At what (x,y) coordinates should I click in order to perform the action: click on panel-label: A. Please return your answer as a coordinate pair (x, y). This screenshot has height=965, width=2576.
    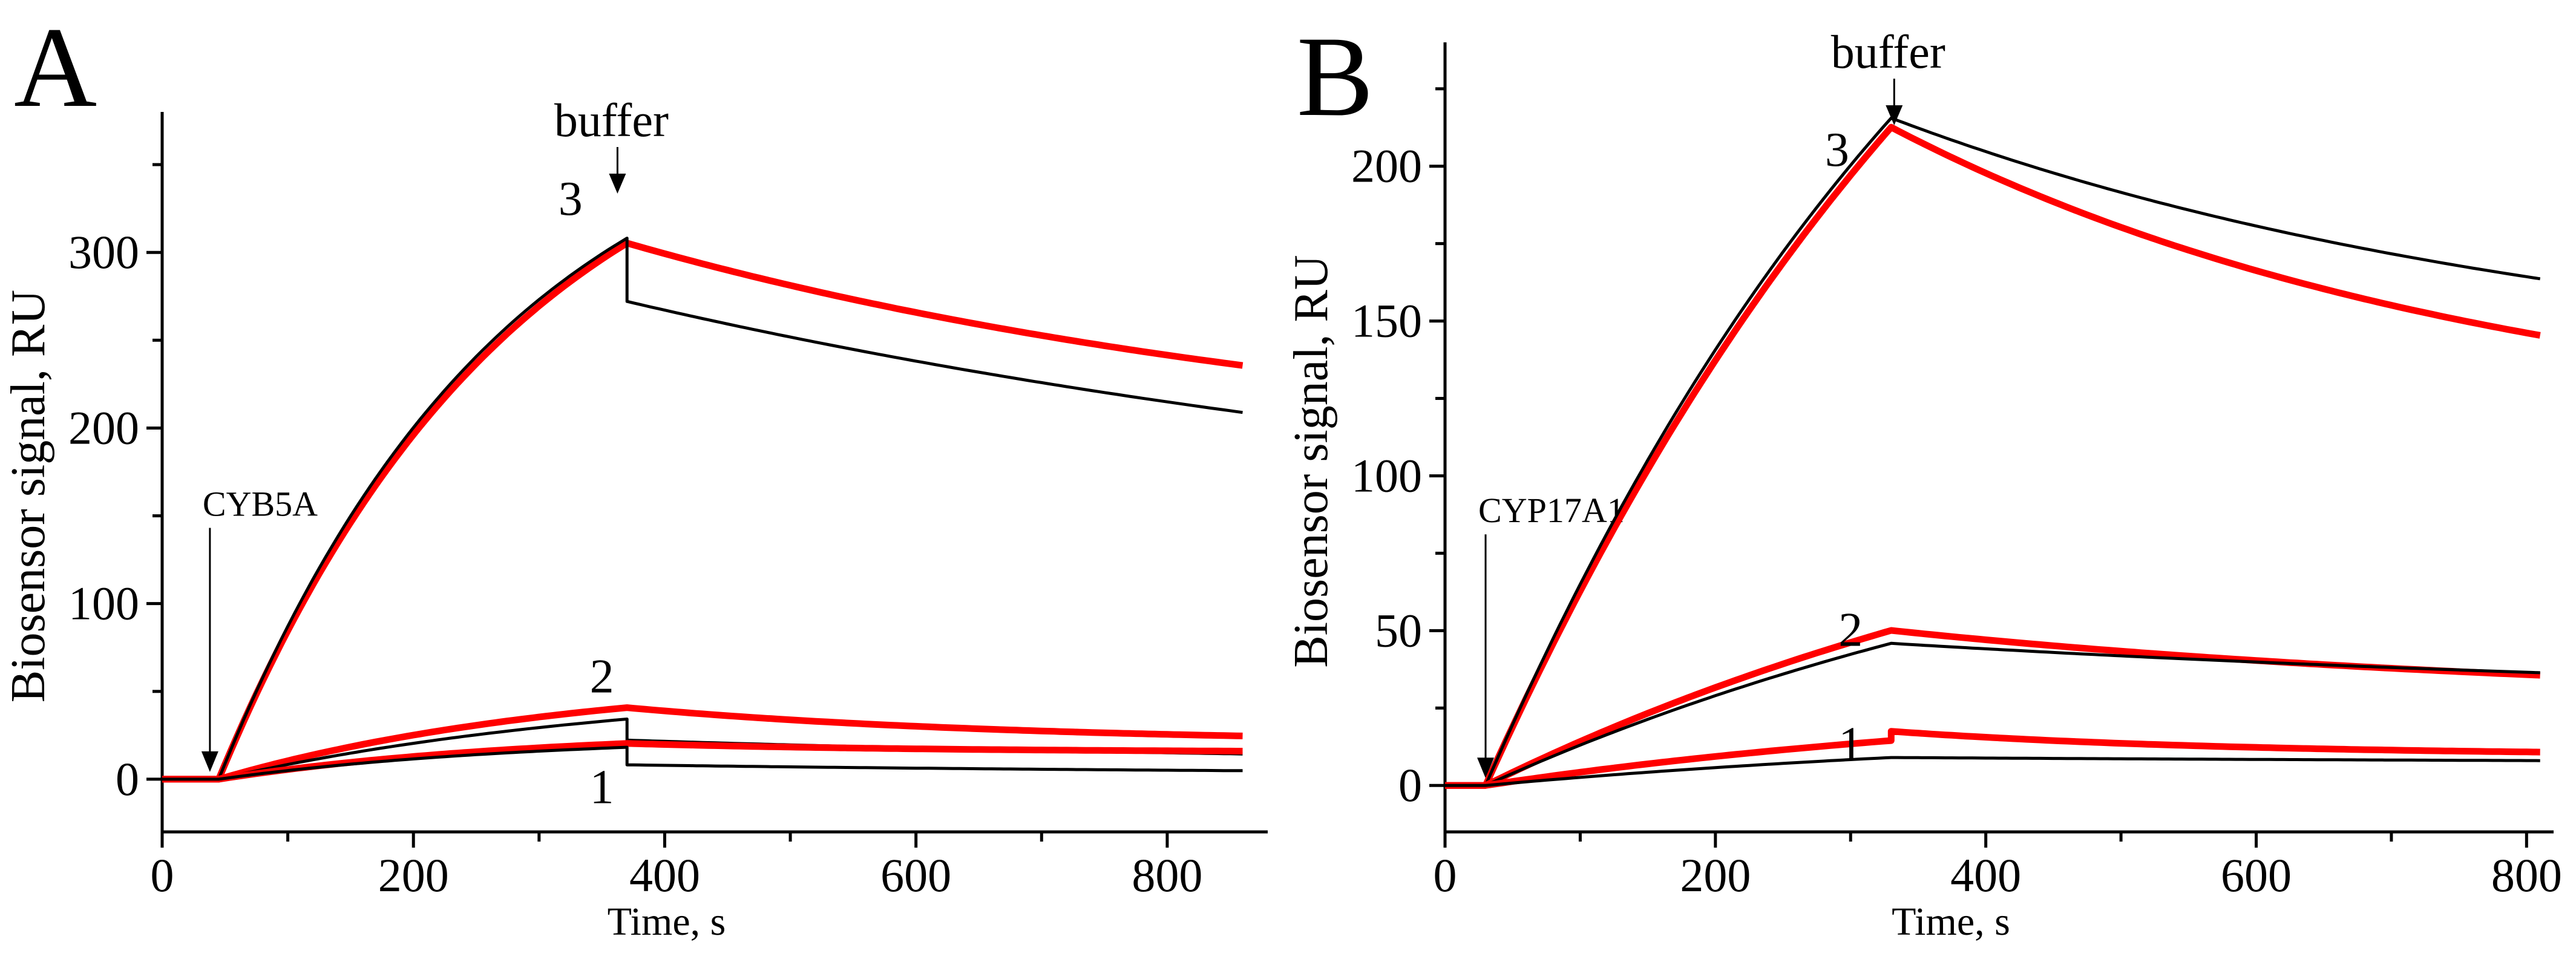
    Looking at the image, I should click on (55, 68).